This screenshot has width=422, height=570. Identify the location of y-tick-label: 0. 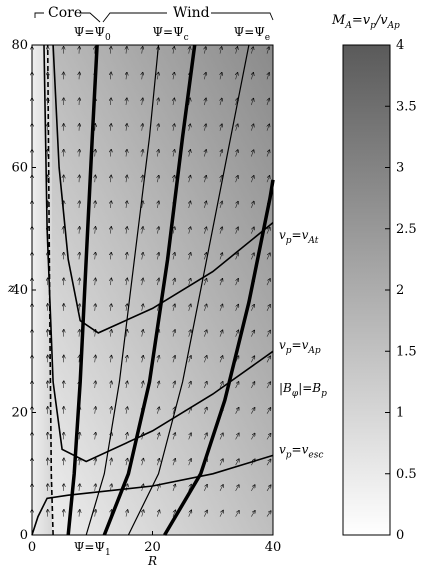
(24, 535).